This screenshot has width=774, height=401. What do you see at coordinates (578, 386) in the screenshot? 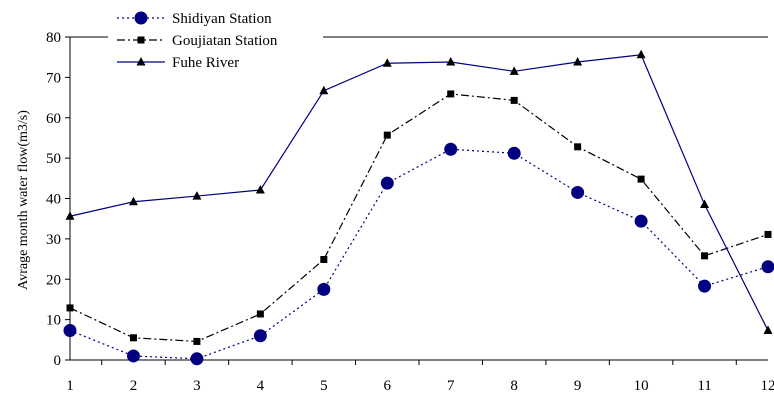
I see `x-tick-label: 9` at bounding box center [578, 386].